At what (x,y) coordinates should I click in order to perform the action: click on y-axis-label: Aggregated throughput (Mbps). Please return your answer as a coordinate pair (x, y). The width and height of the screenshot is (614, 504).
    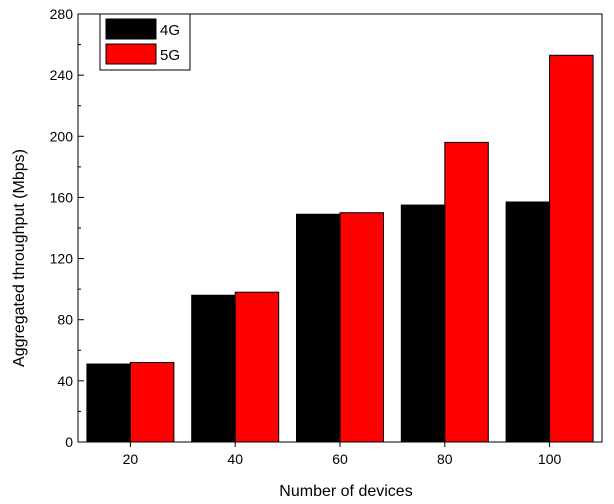
    Looking at the image, I should click on (19, 258).